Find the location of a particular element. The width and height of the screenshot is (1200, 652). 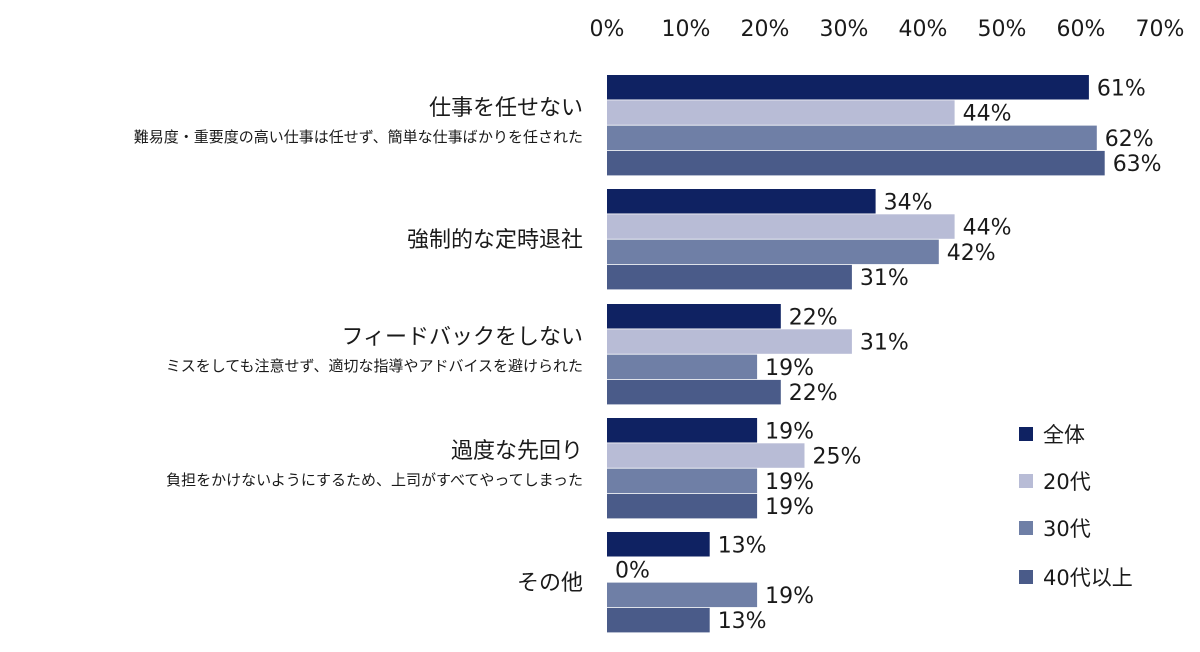

category-title: 過度な先回り is located at coordinates (517, 451).